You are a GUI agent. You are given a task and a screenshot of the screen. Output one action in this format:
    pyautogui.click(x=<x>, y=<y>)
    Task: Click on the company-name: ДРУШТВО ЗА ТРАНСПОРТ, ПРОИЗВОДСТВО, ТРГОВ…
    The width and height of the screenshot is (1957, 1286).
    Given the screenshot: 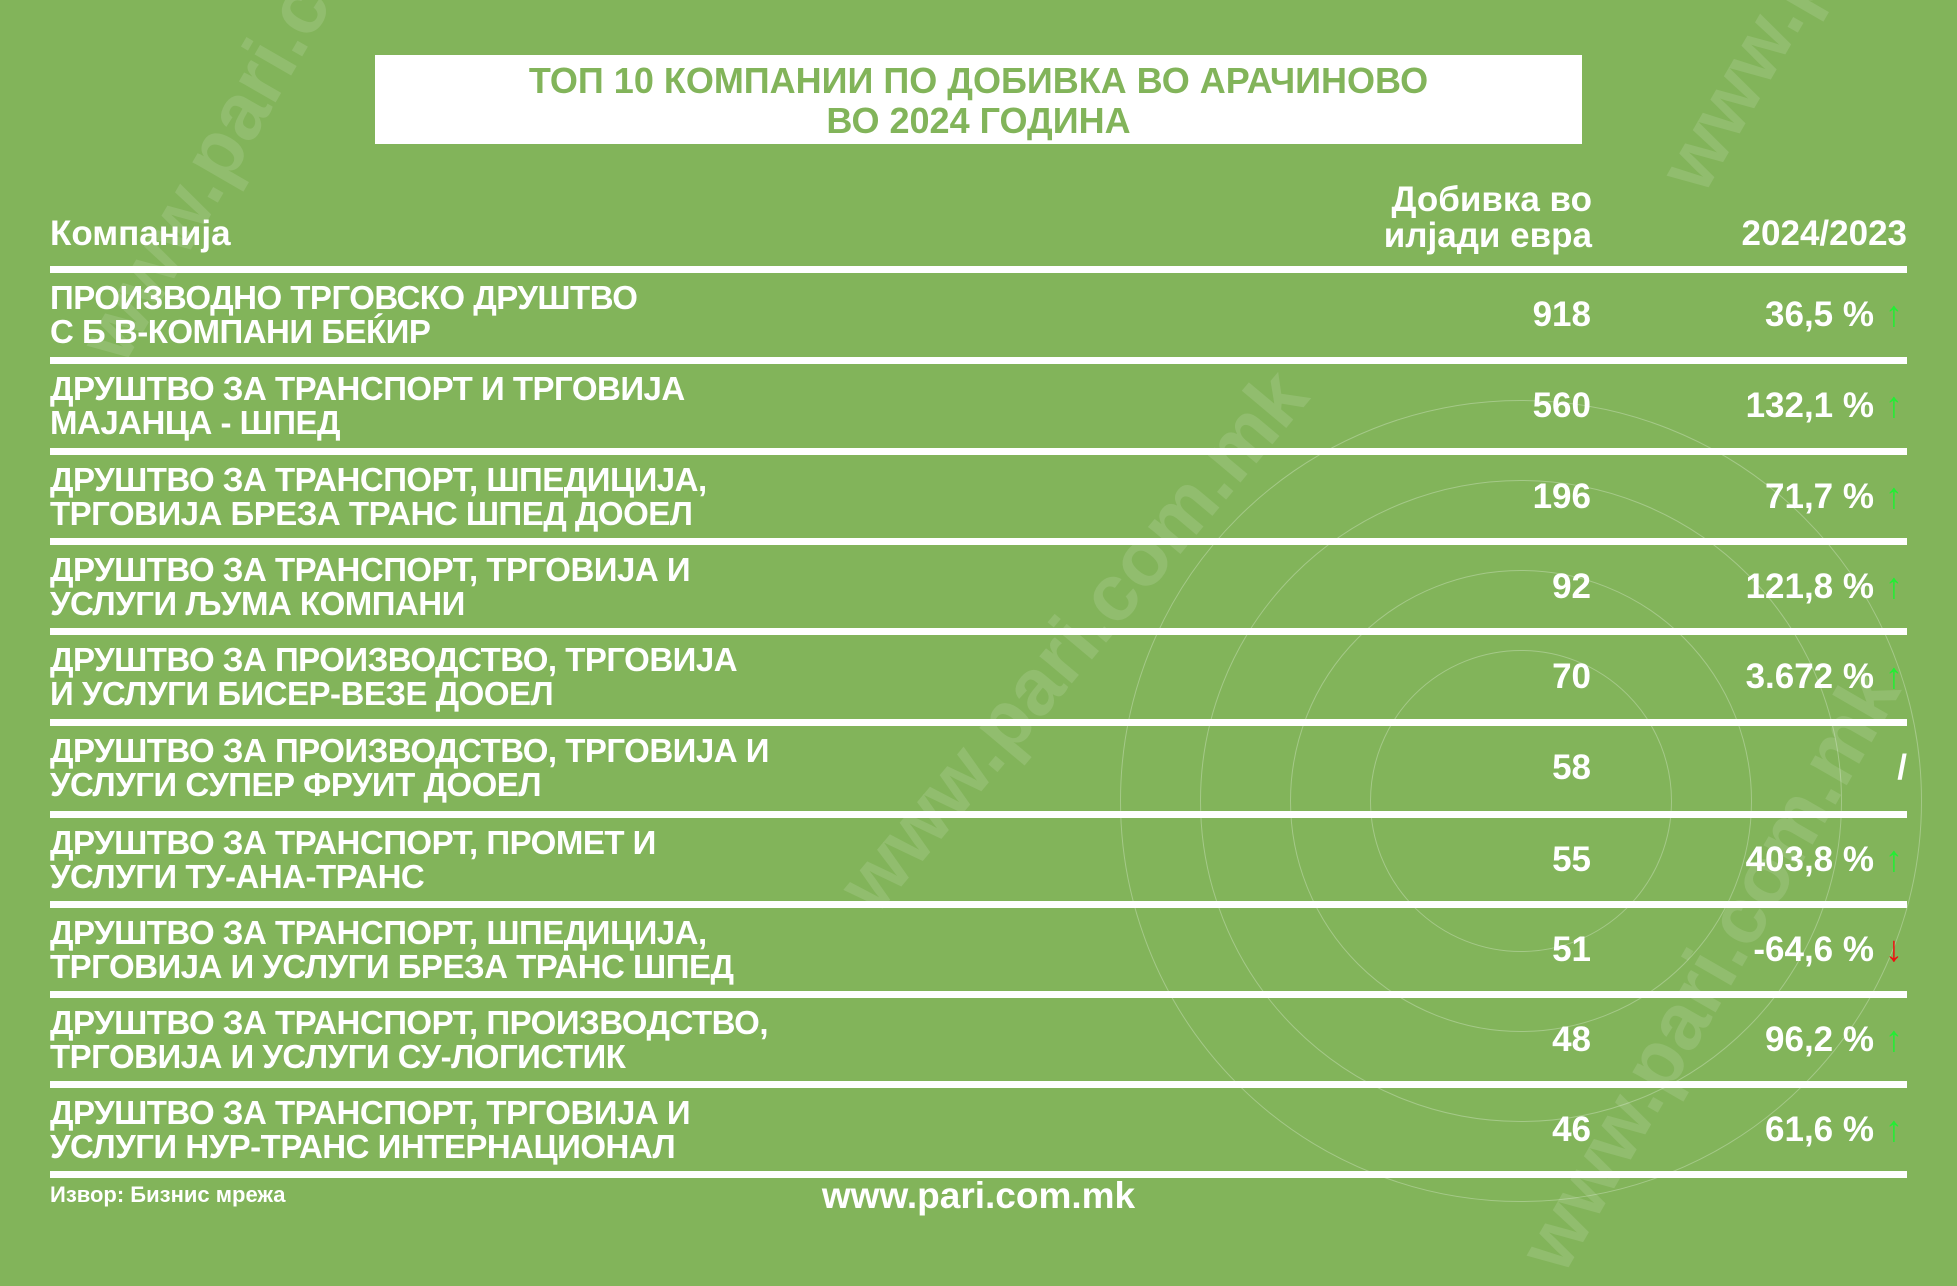 What is the action you would take?
    pyautogui.click(x=409, y=1039)
    